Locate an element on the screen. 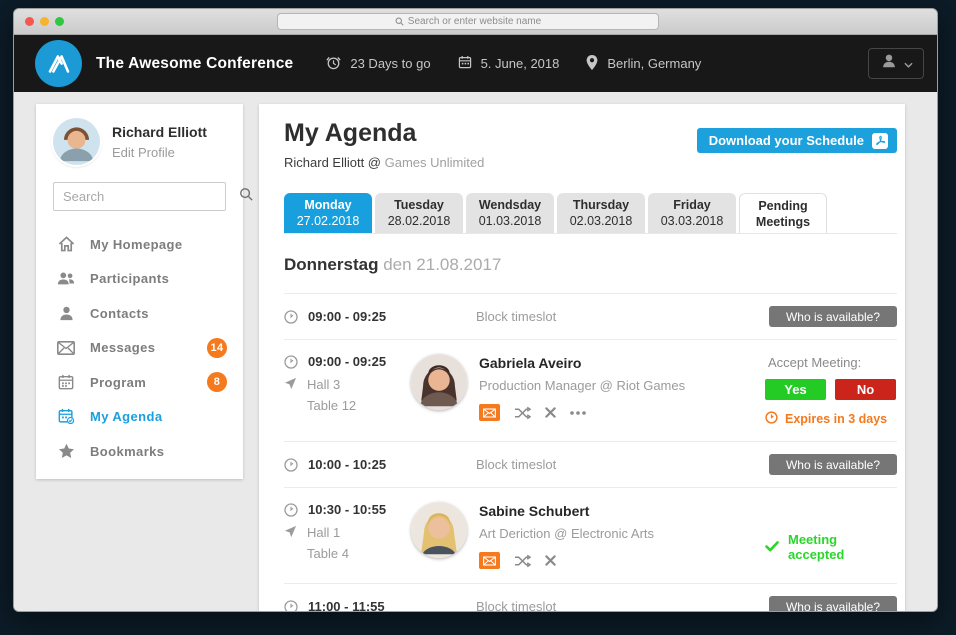 This screenshot has height=635, width=956. download-schedule-button: Download your Schedule is located at coordinates (796, 140).